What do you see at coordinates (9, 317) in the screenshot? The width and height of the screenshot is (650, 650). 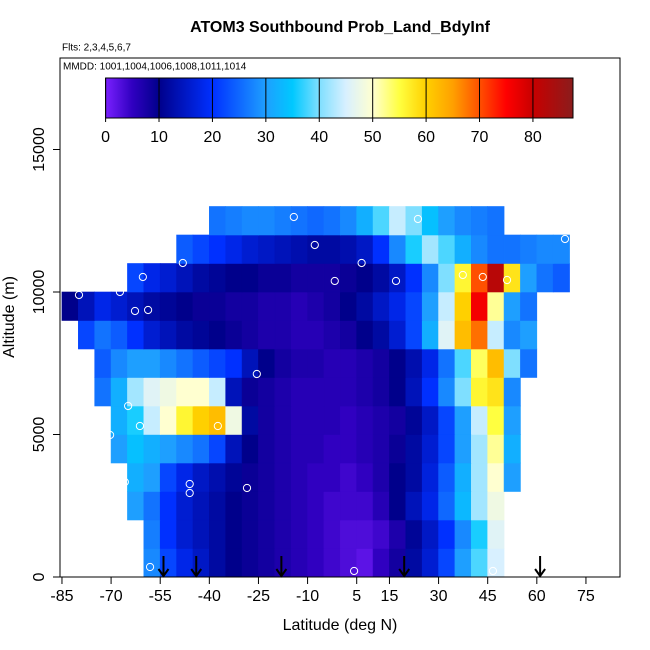 I see `y-axis-label: Altitude (m)` at bounding box center [9, 317].